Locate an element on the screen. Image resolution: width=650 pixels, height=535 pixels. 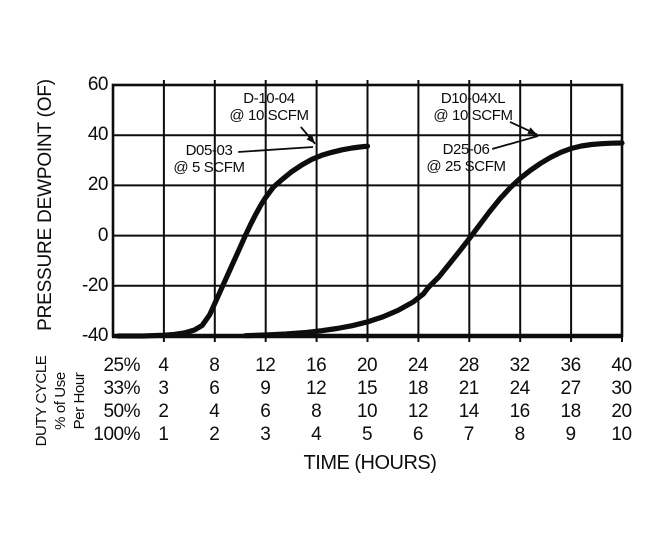
x-tick-value: 40 is located at coordinates (621, 365).